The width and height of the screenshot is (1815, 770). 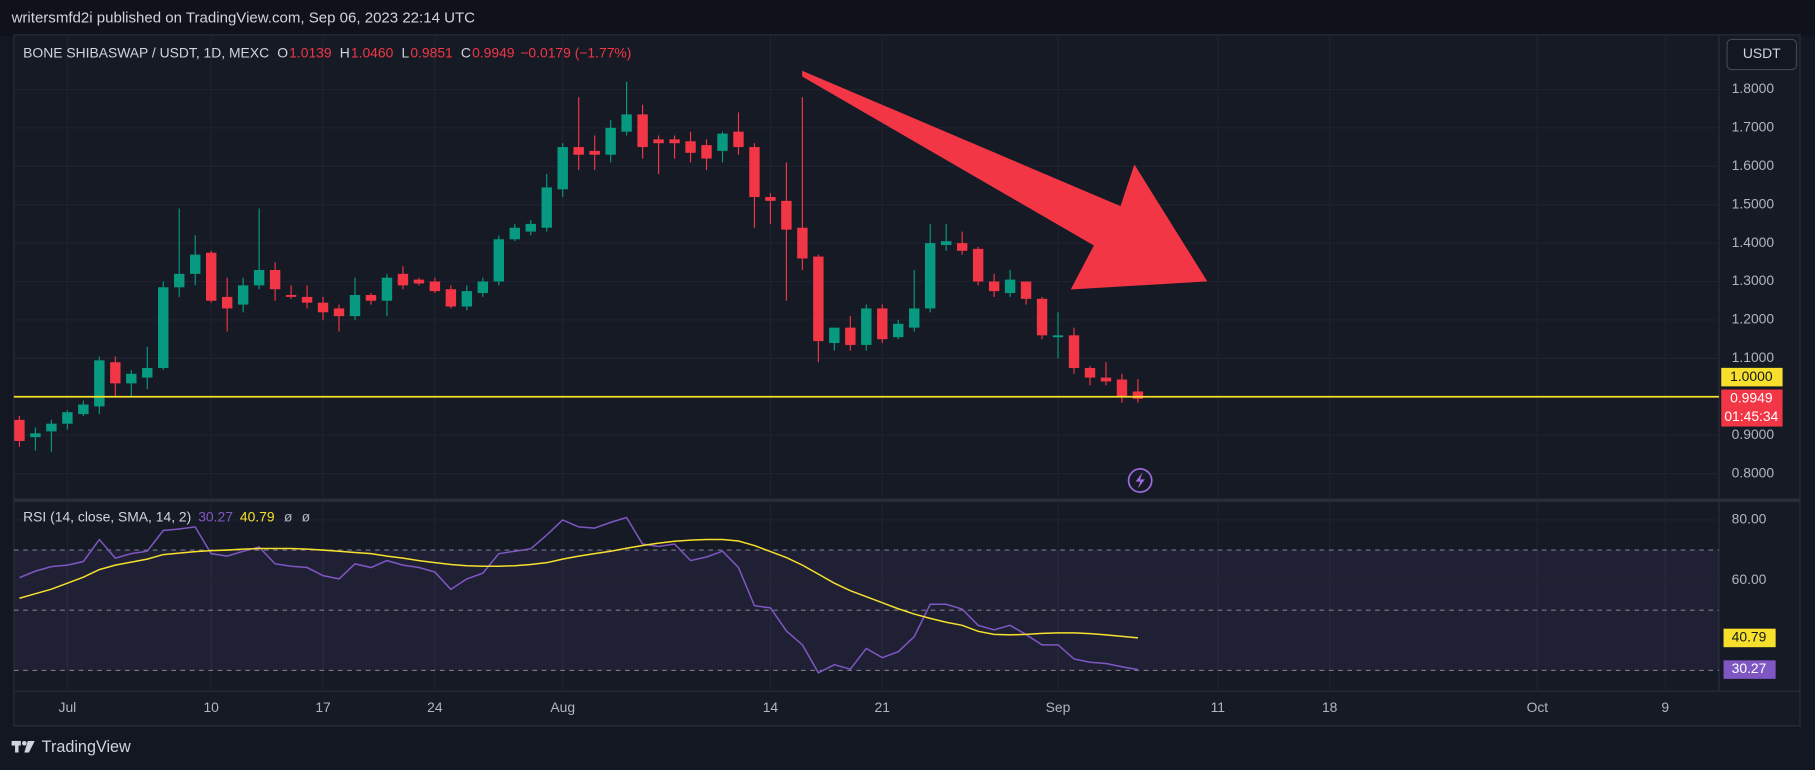 What do you see at coordinates (1665, 707) in the screenshot?
I see `x-tick-label: 9` at bounding box center [1665, 707].